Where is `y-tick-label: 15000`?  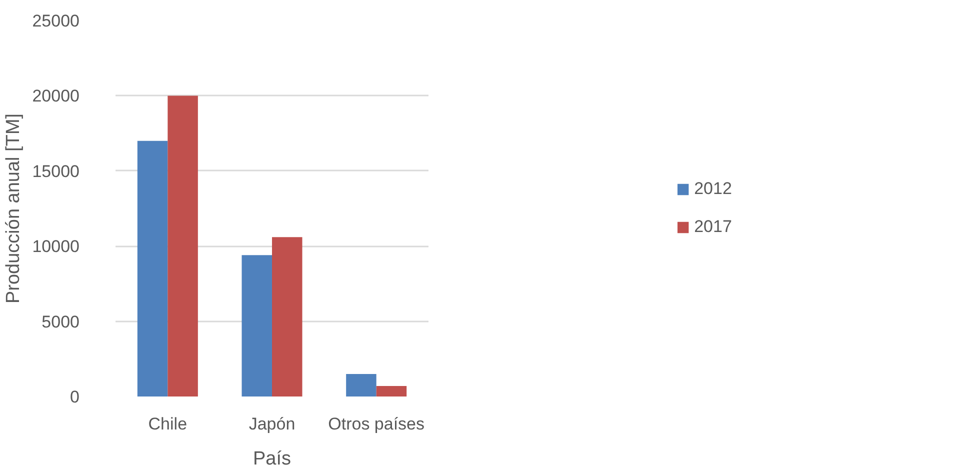 y-tick-label: 15000 is located at coordinates (56, 171).